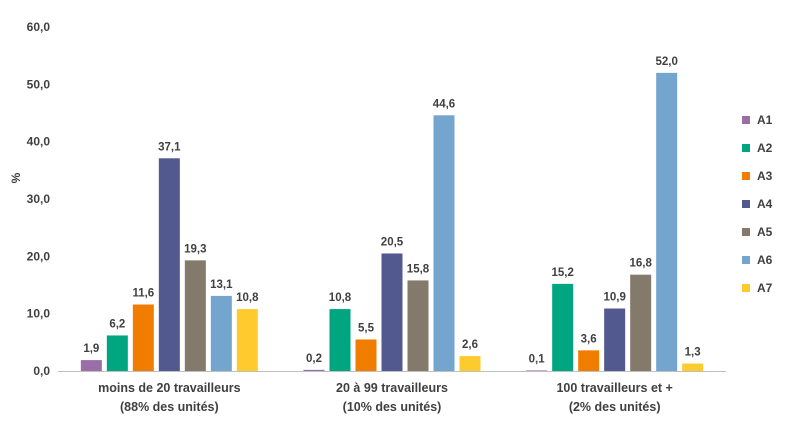 The width and height of the screenshot is (800, 447). Describe the element at coordinates (314, 359) in the screenshot. I see `data-label: 0,2` at that location.